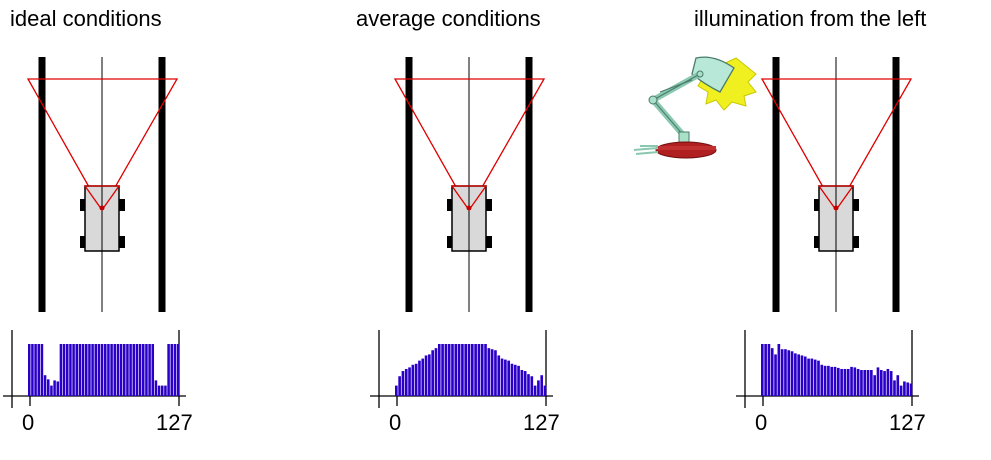 The width and height of the screenshot is (991, 460). I want to click on desk-lamp-icon, so click(695, 107).